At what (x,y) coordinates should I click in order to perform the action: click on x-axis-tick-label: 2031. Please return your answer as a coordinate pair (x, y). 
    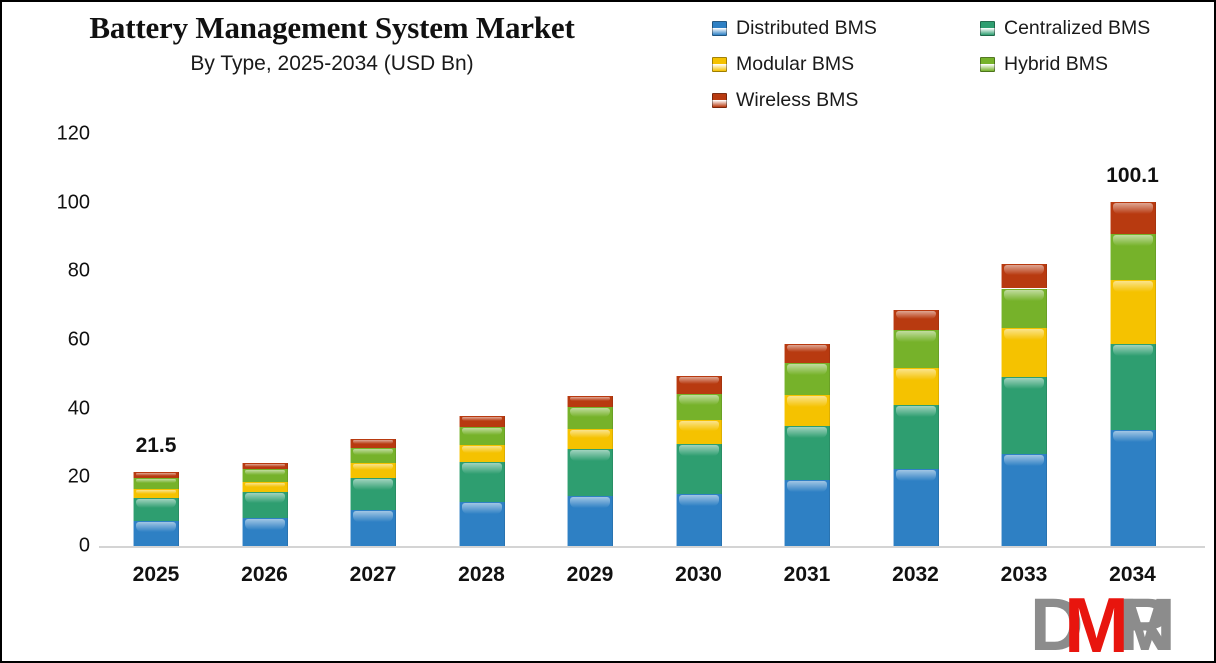
    Looking at the image, I should click on (807, 574).